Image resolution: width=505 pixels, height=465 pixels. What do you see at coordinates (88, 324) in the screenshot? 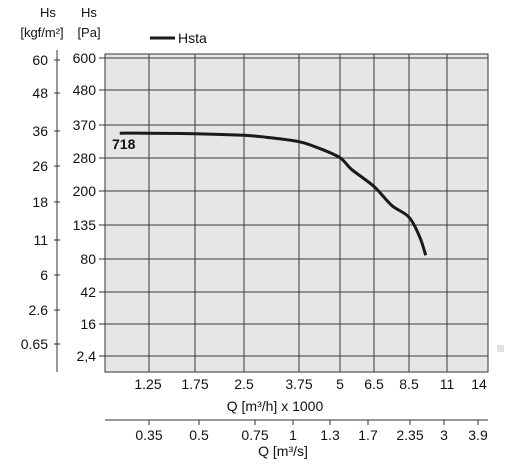
I see `pa-tick-label: 16` at bounding box center [88, 324].